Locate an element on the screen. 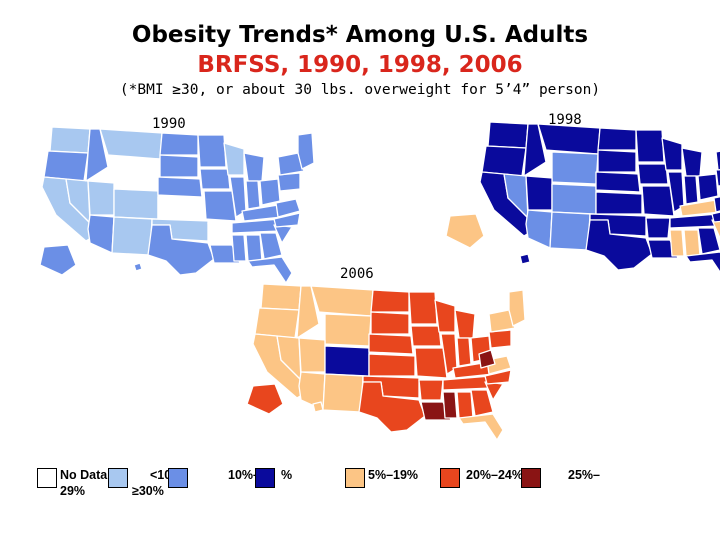 The width and height of the screenshot is (720, 540). legend-label-no-data: No Data is located at coordinates (84, 475).